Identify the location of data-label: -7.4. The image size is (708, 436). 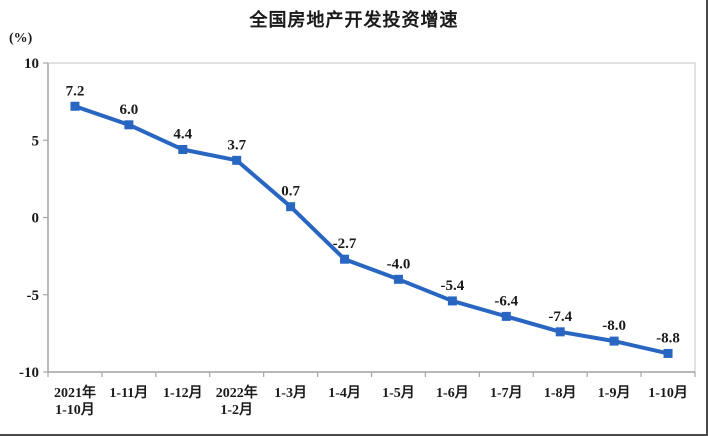
(560, 317).